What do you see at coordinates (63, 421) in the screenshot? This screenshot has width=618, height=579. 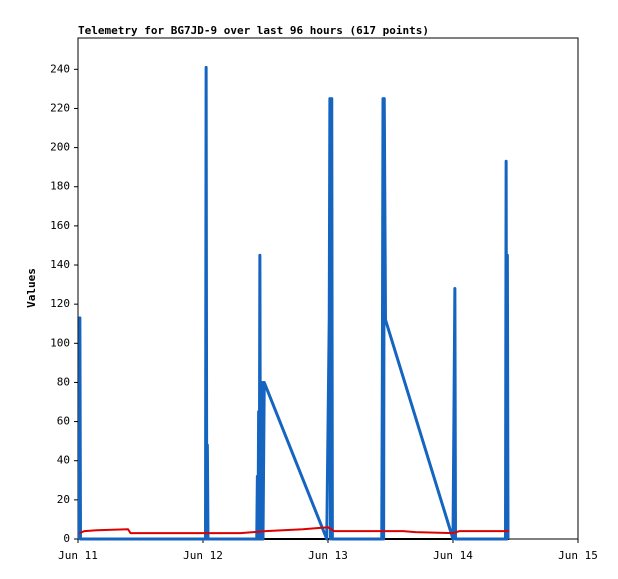 I see `y-tick-label: 60` at bounding box center [63, 421].